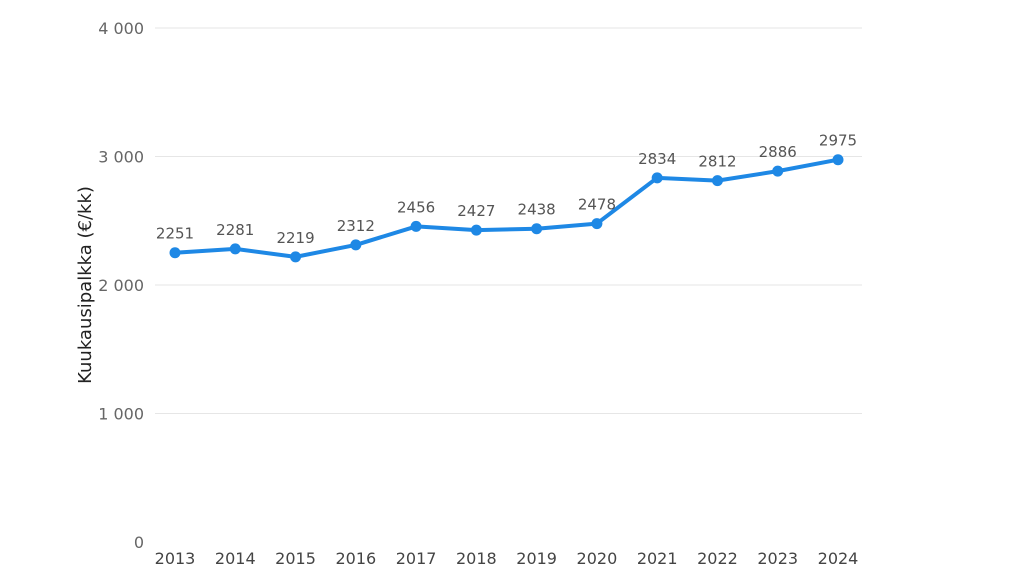 This screenshot has height=576, width=1024. What do you see at coordinates (476, 558) in the screenshot?
I see `x-tick-label: 2018` at bounding box center [476, 558].